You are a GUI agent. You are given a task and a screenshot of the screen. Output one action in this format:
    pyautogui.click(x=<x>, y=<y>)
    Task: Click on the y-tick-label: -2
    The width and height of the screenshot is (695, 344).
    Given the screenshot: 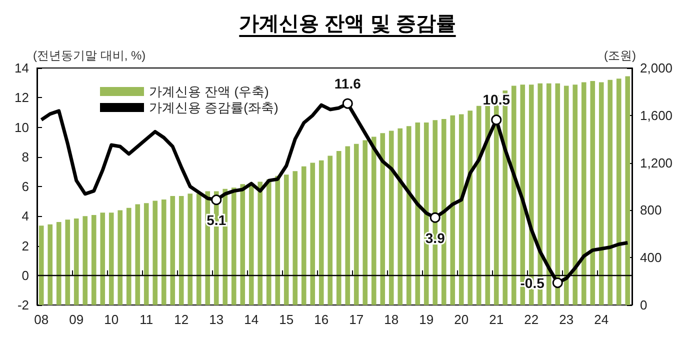 What is the action you would take?
    pyautogui.click(x=23, y=305)
    